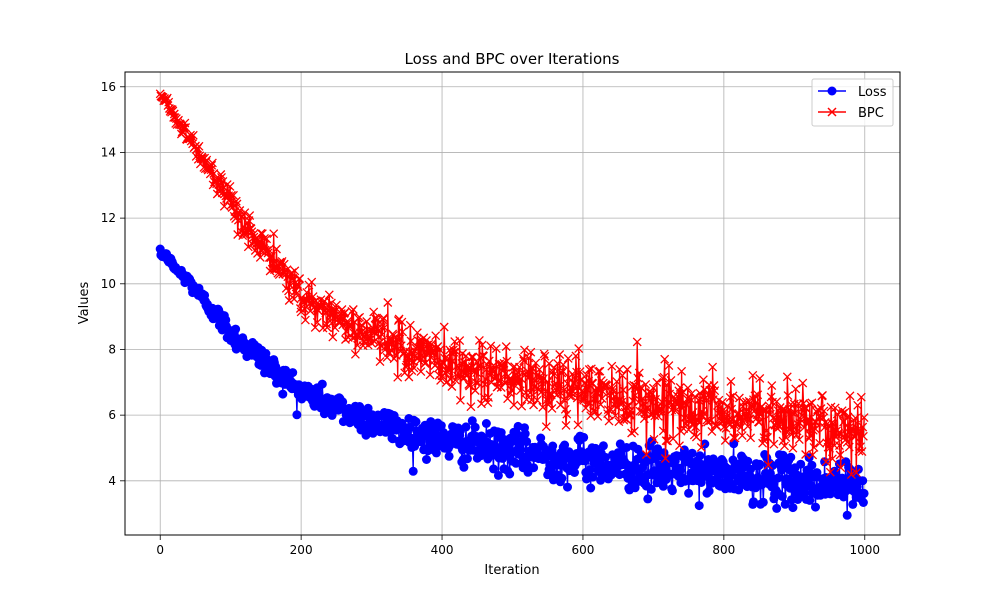  Describe the element at coordinates (723, 550) in the screenshot. I see `x-tick-label: 800` at that location.